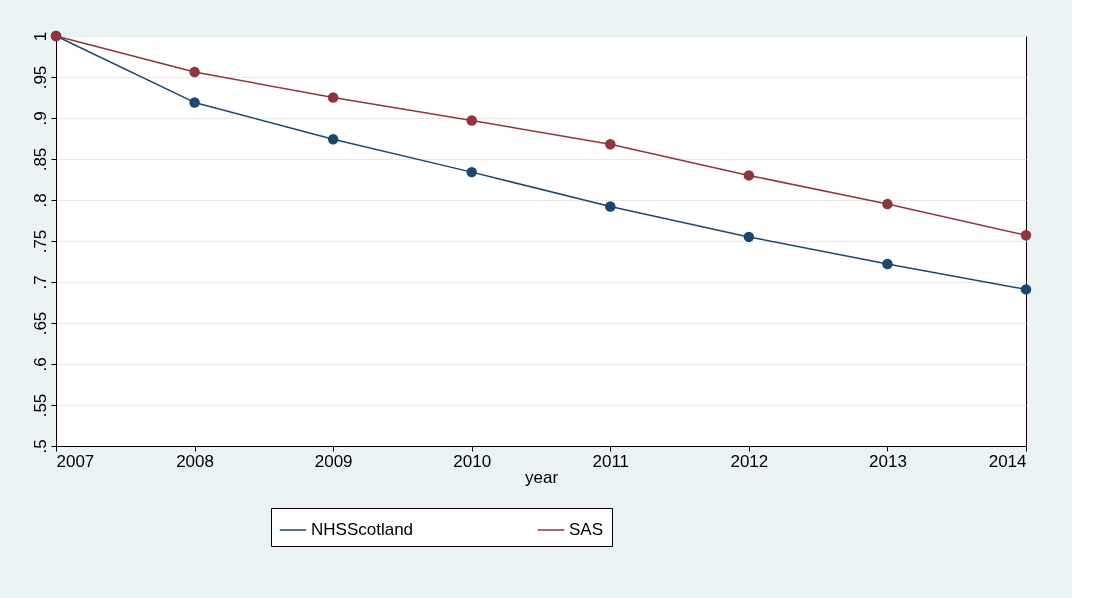 This screenshot has height=598, width=1118. What do you see at coordinates (40, 118) in the screenshot?
I see `y-tick-label: .9` at bounding box center [40, 118].